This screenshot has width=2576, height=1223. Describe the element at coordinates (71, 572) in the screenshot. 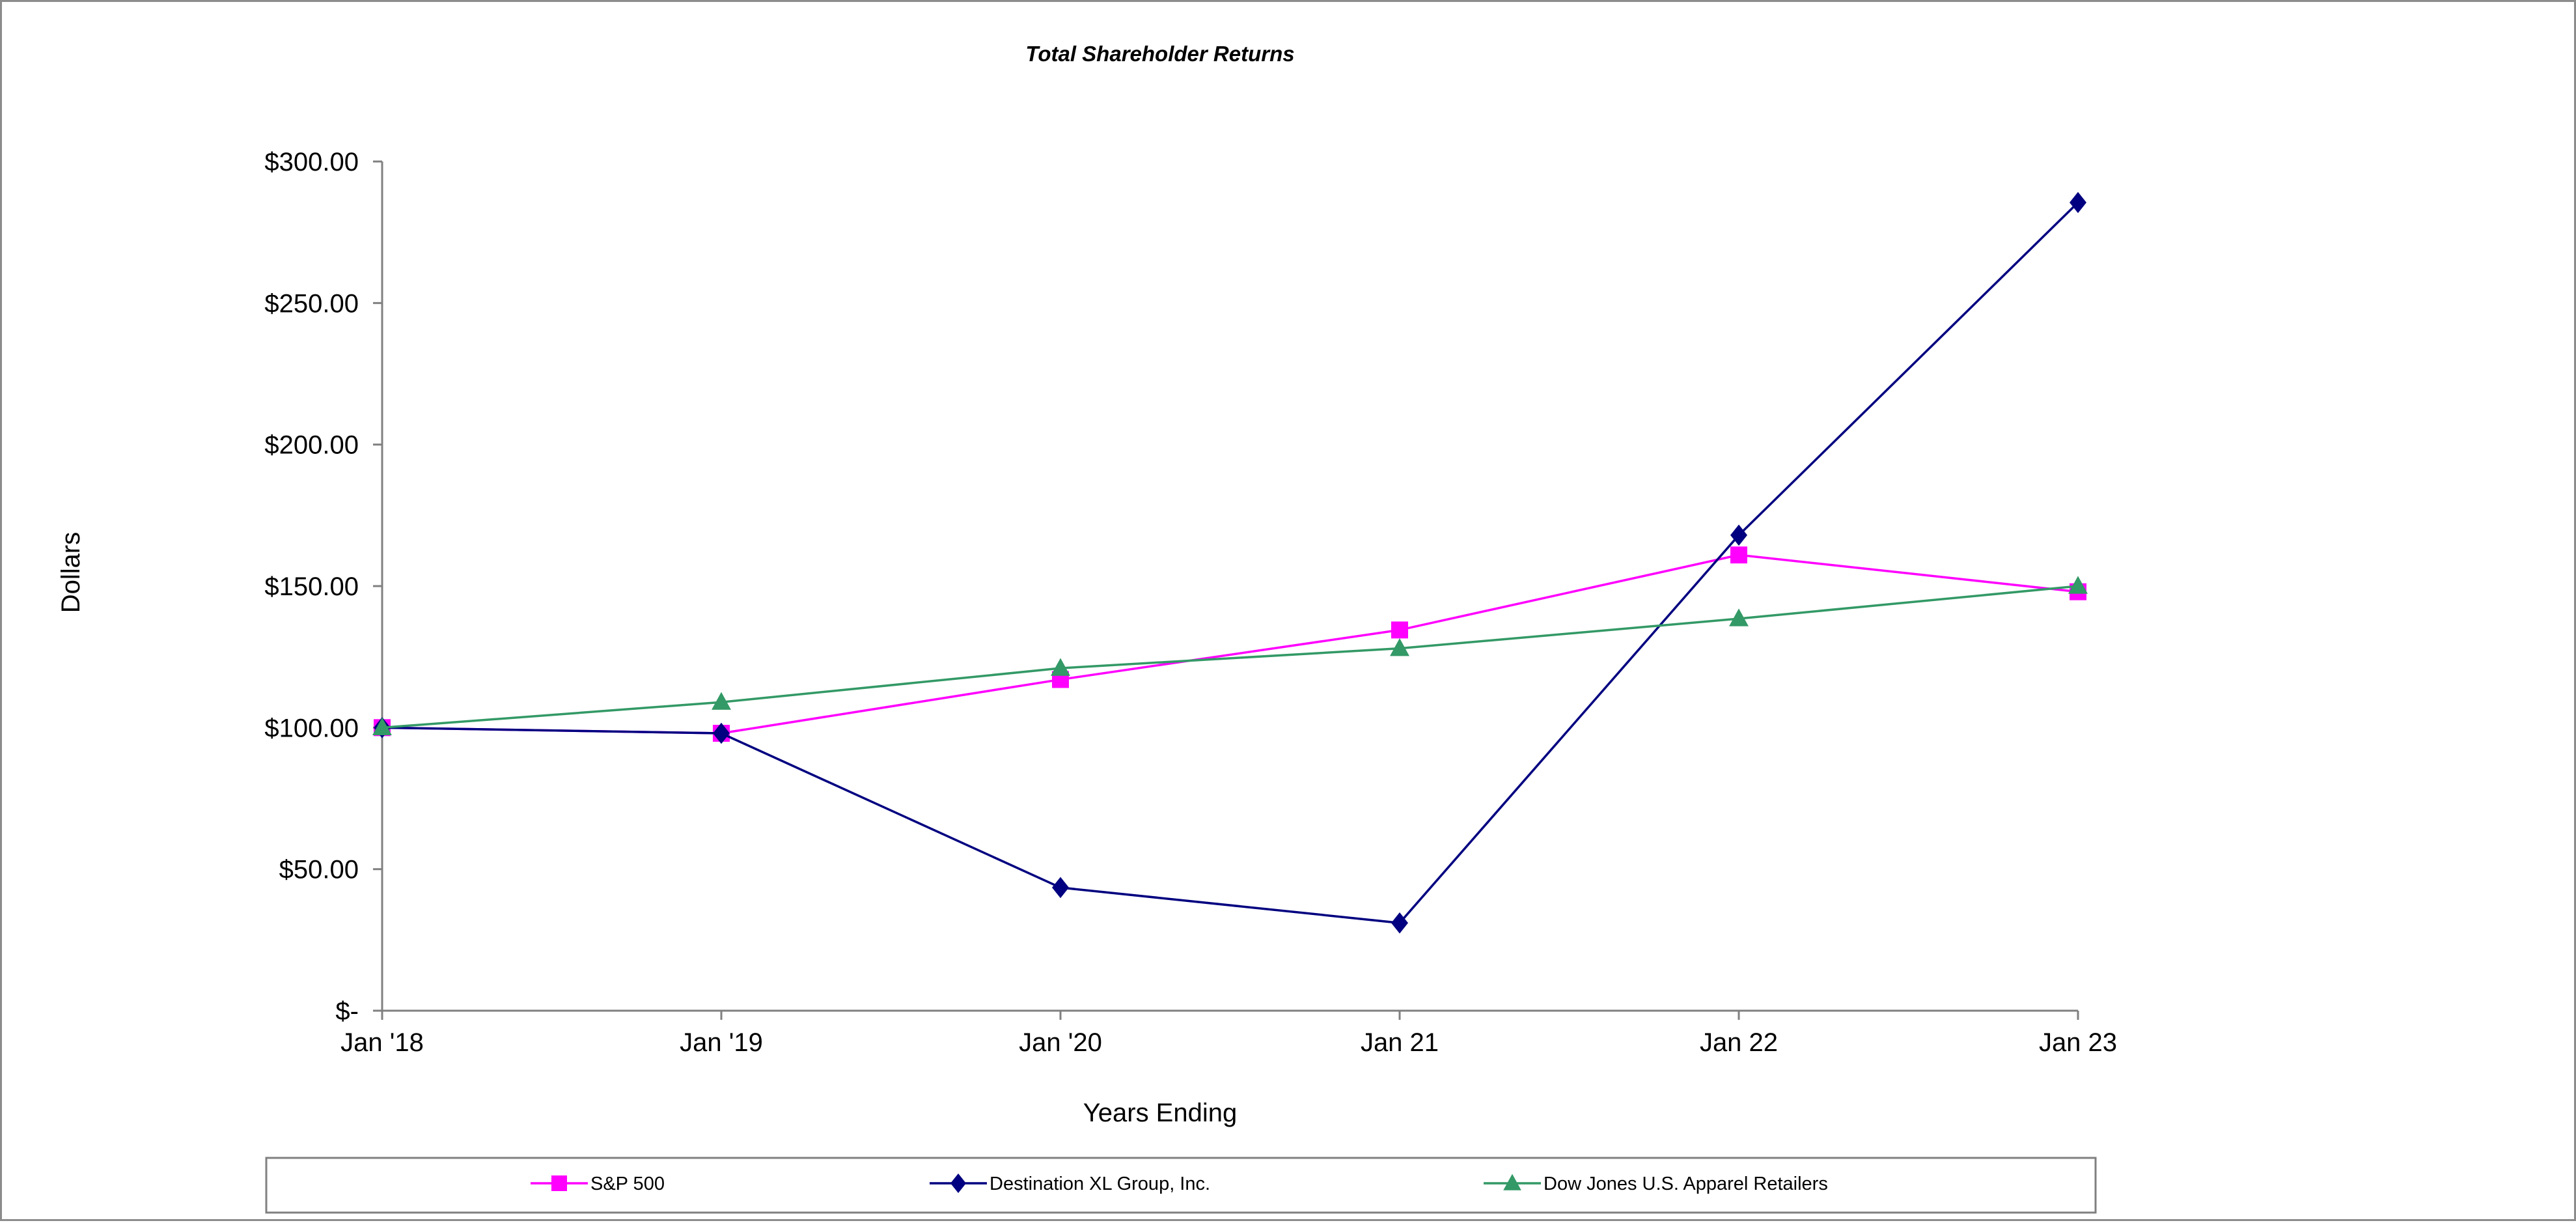

I see `y-axis-title: Dollars` at that location.